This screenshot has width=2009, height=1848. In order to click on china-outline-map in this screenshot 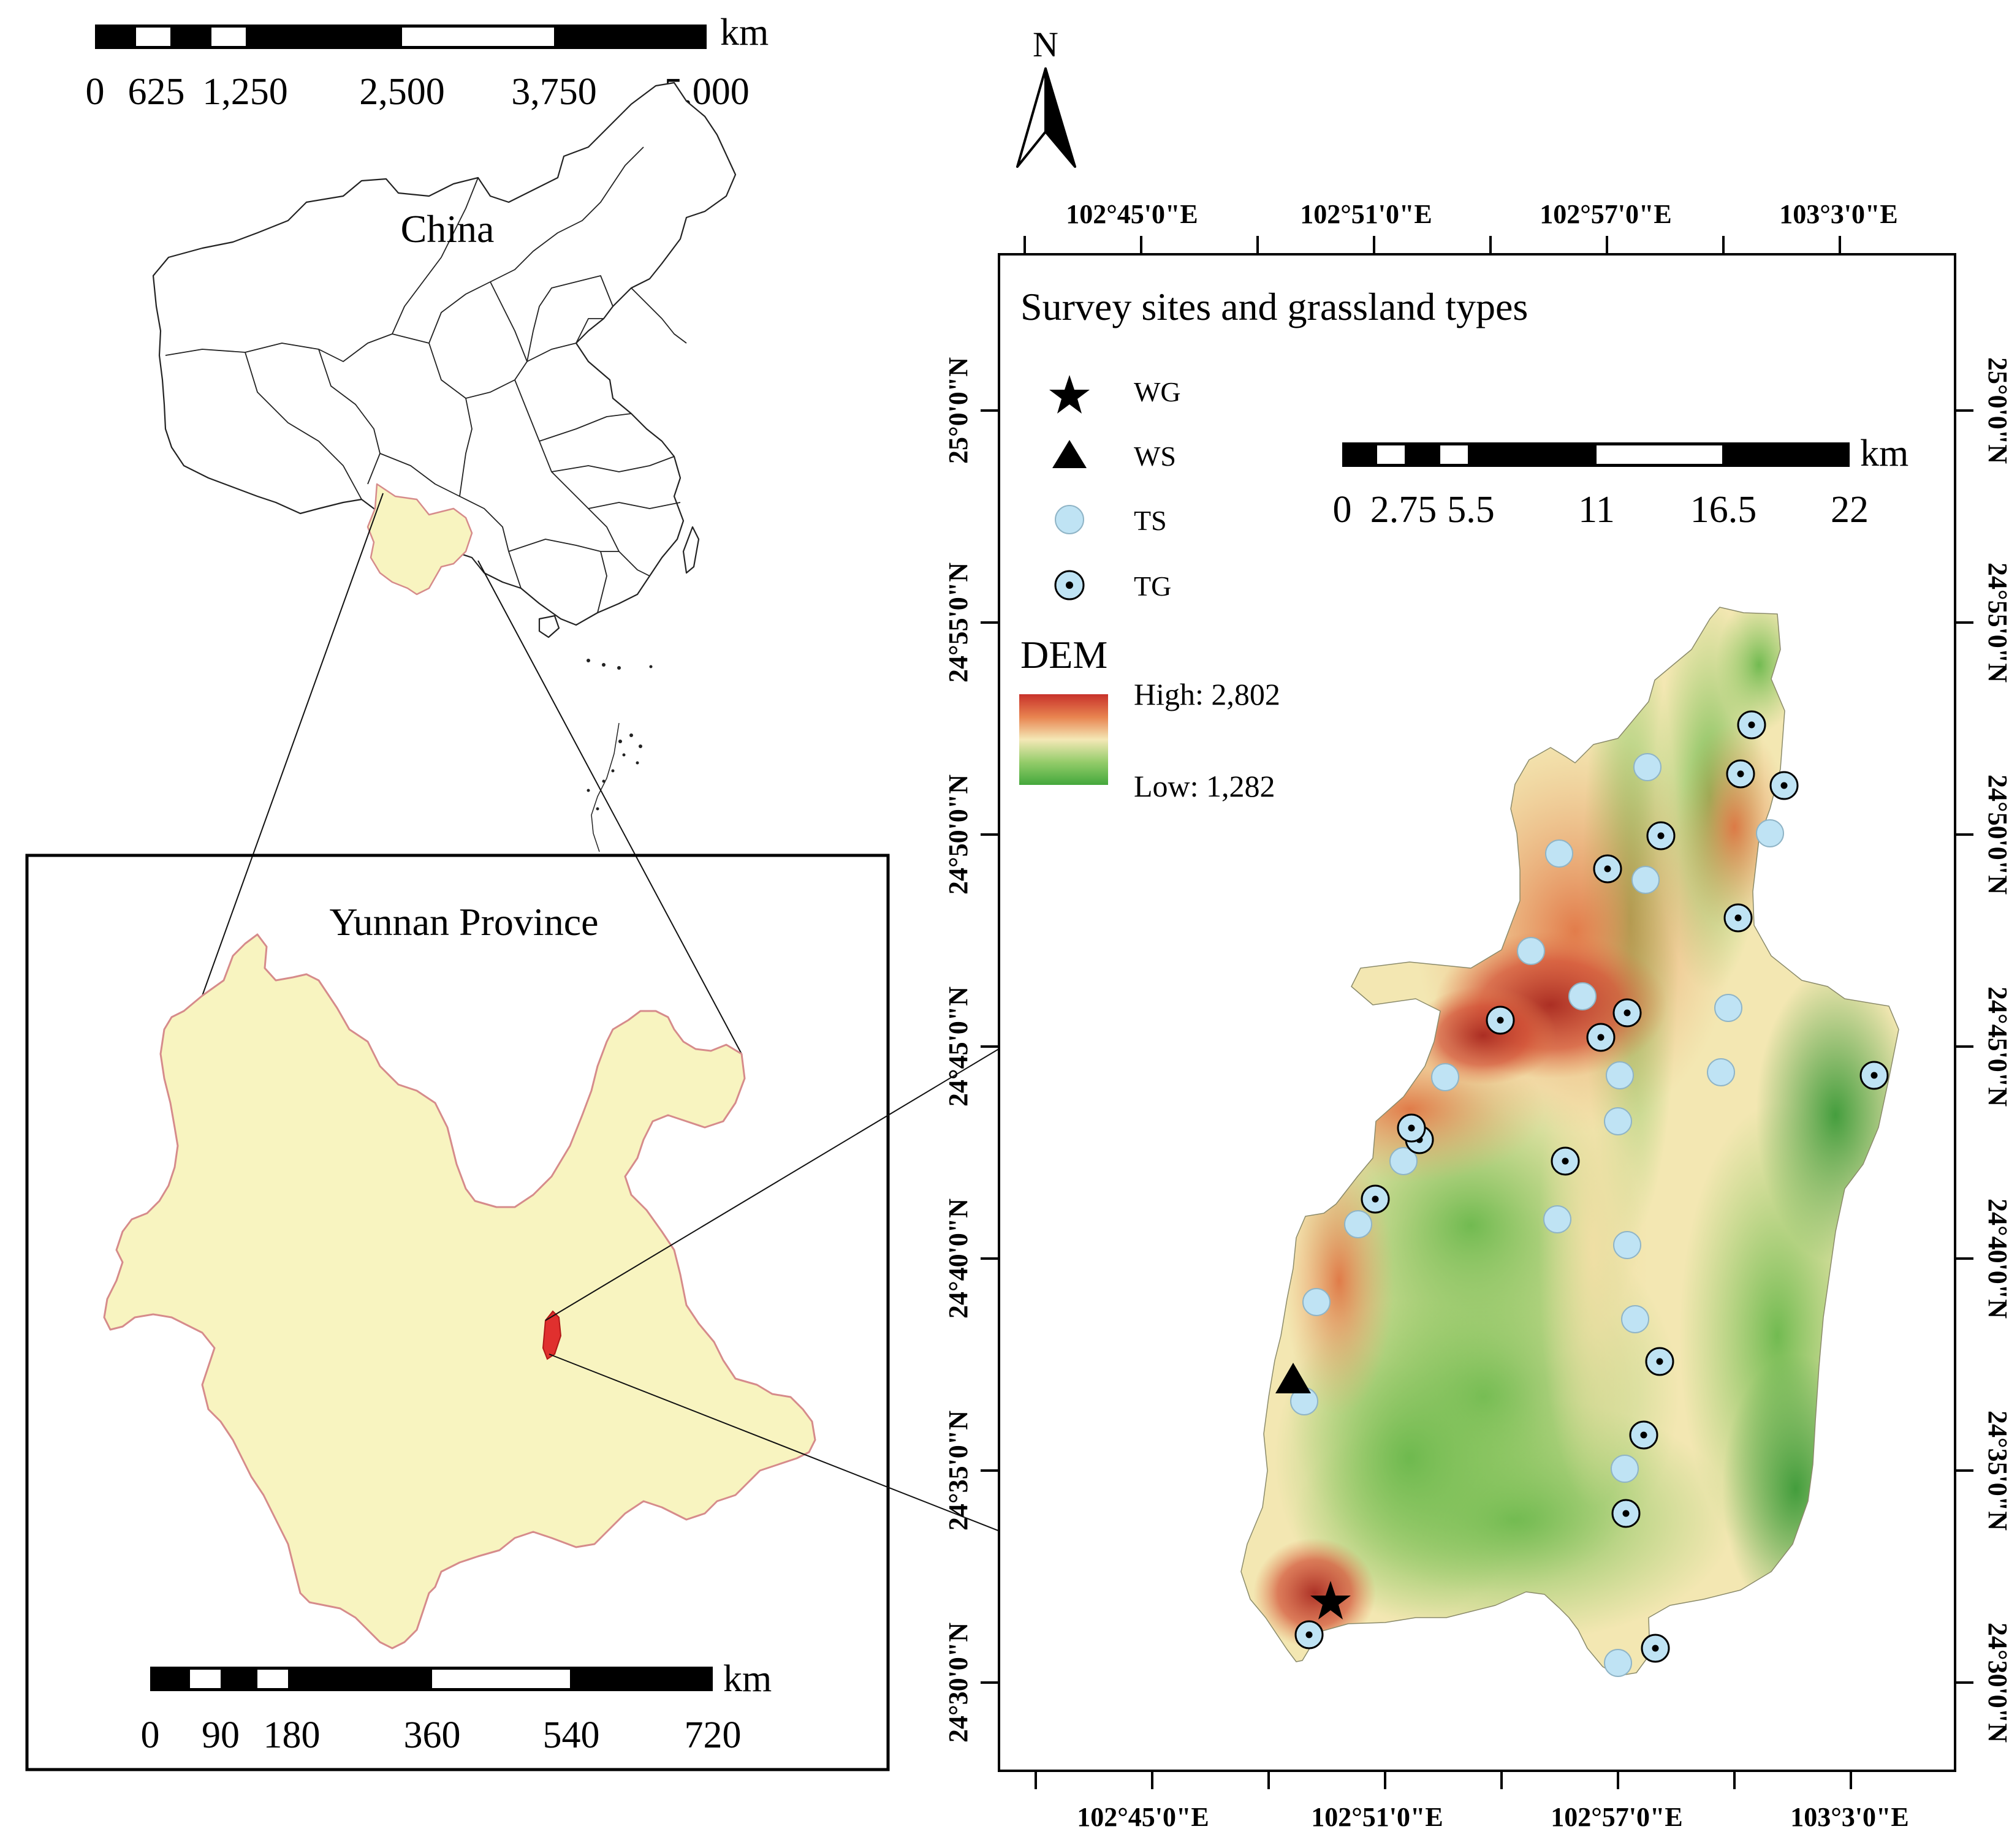, I will do `click(444, 466)`.